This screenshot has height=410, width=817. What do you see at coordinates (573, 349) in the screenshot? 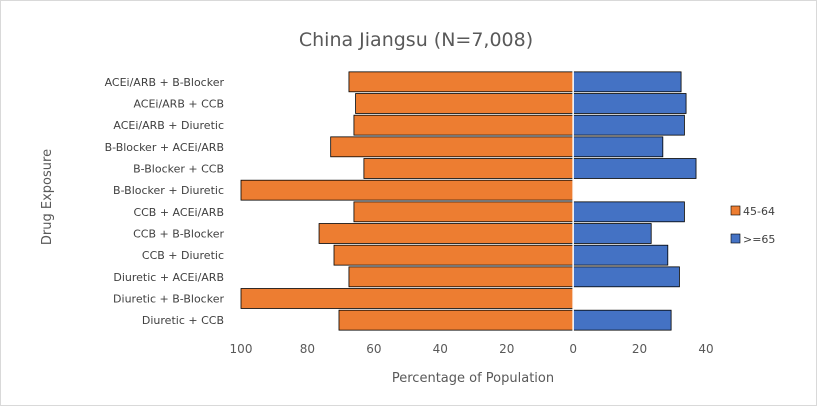
I see `x-tick-label: 0` at bounding box center [573, 349].